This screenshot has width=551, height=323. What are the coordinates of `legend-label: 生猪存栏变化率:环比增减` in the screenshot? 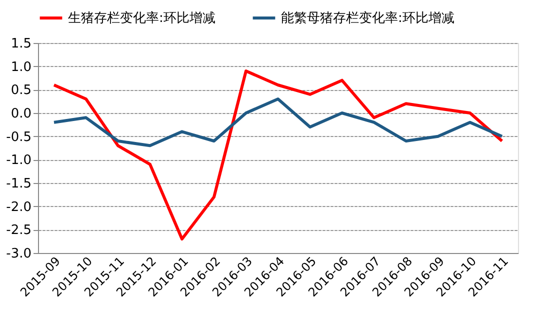 It's located at (142, 18).